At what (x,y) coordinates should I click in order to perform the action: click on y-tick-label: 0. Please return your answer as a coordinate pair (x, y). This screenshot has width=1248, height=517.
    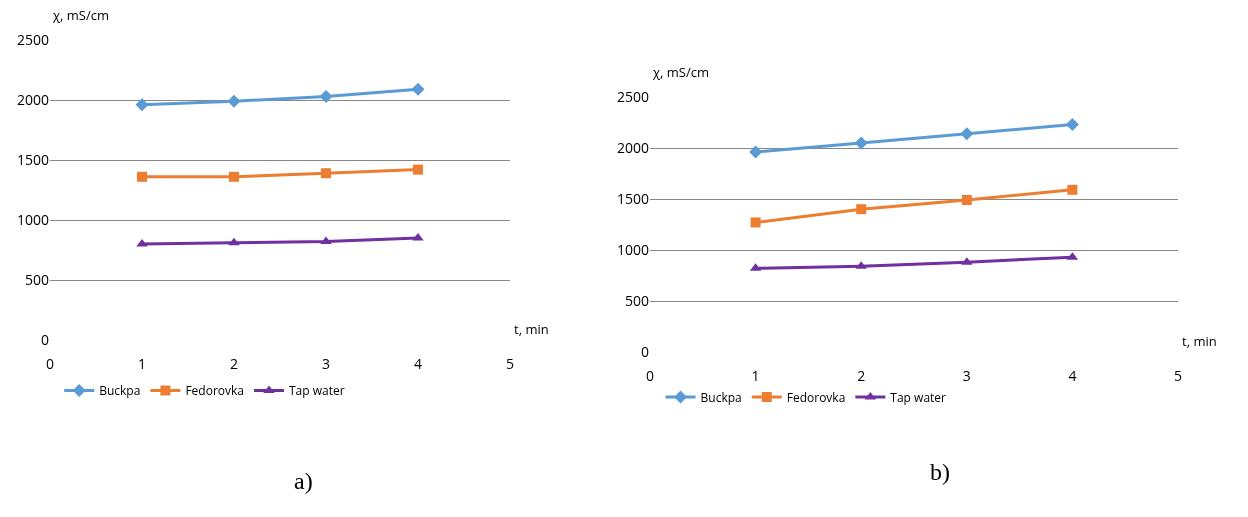
    Looking at the image, I should click on (44, 339).